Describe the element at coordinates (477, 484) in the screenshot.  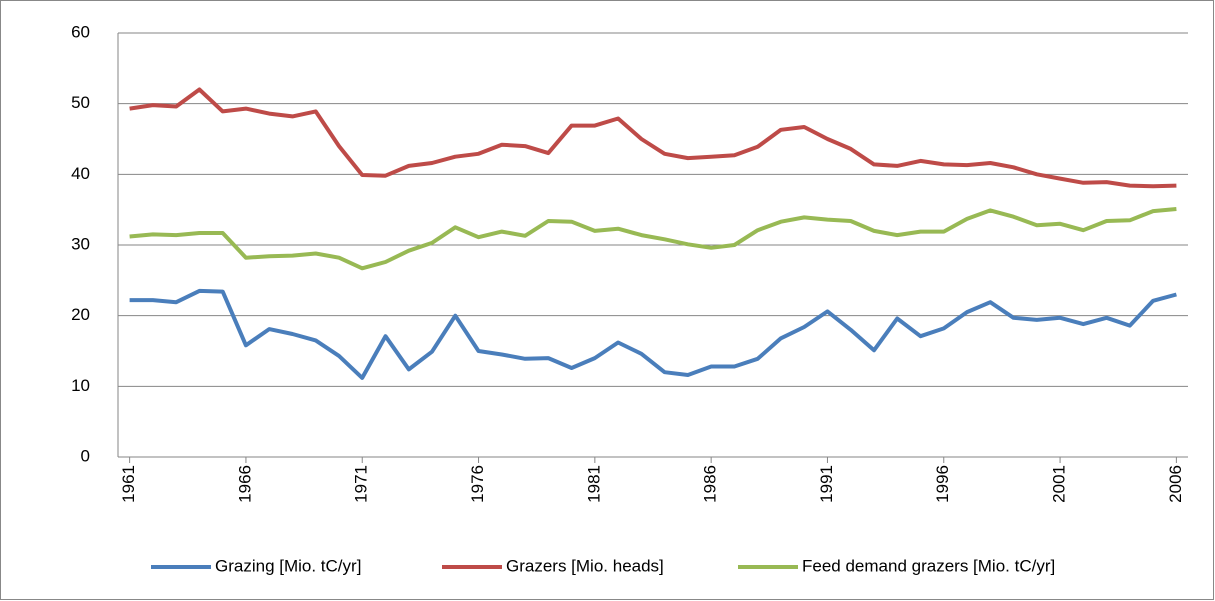
I see `x-tick-label: 1976` at that location.